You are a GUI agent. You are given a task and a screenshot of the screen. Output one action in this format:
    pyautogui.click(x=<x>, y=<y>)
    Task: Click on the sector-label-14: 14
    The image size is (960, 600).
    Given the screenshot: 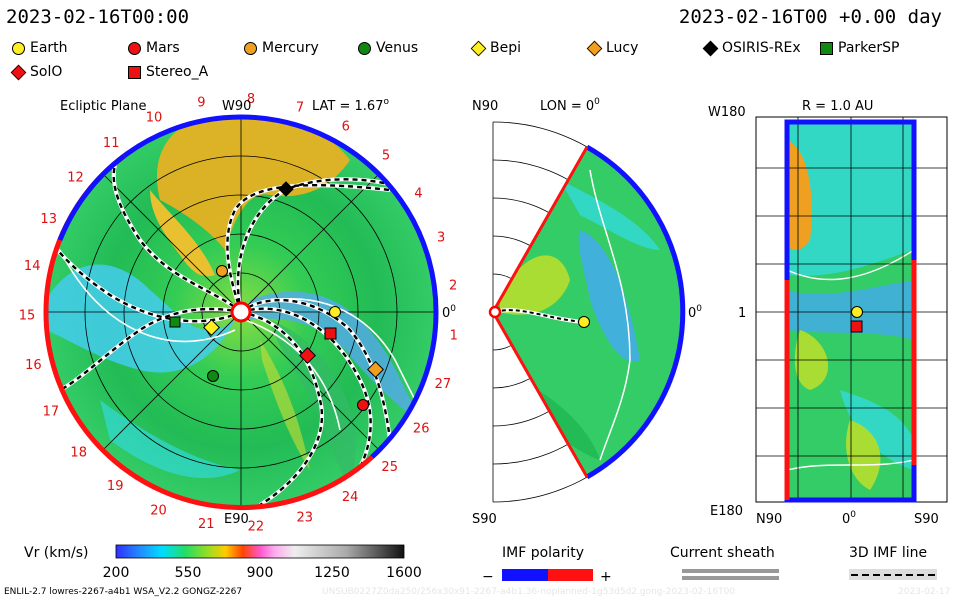 What is the action you would take?
    pyautogui.click(x=32, y=266)
    